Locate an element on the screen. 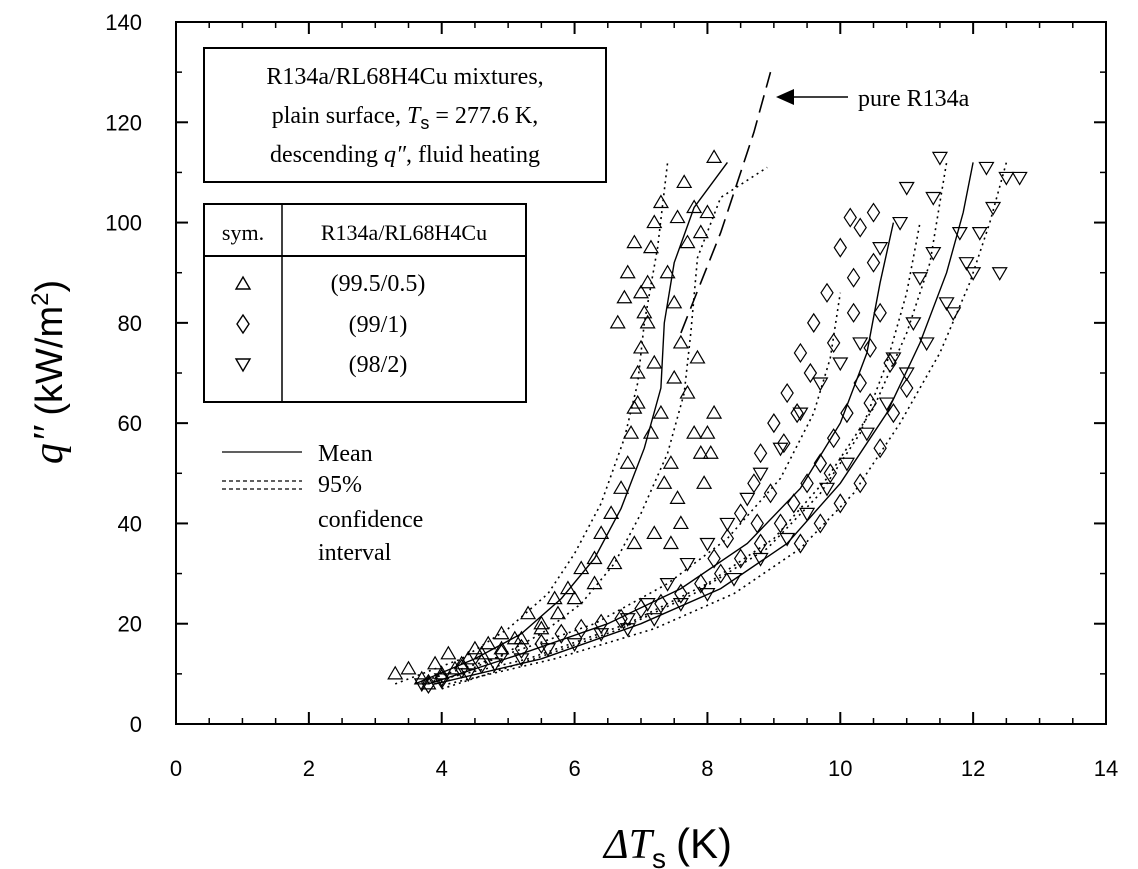 This screenshot has width=1138, height=869. info-box-line2-sub: s is located at coordinates (424, 123).